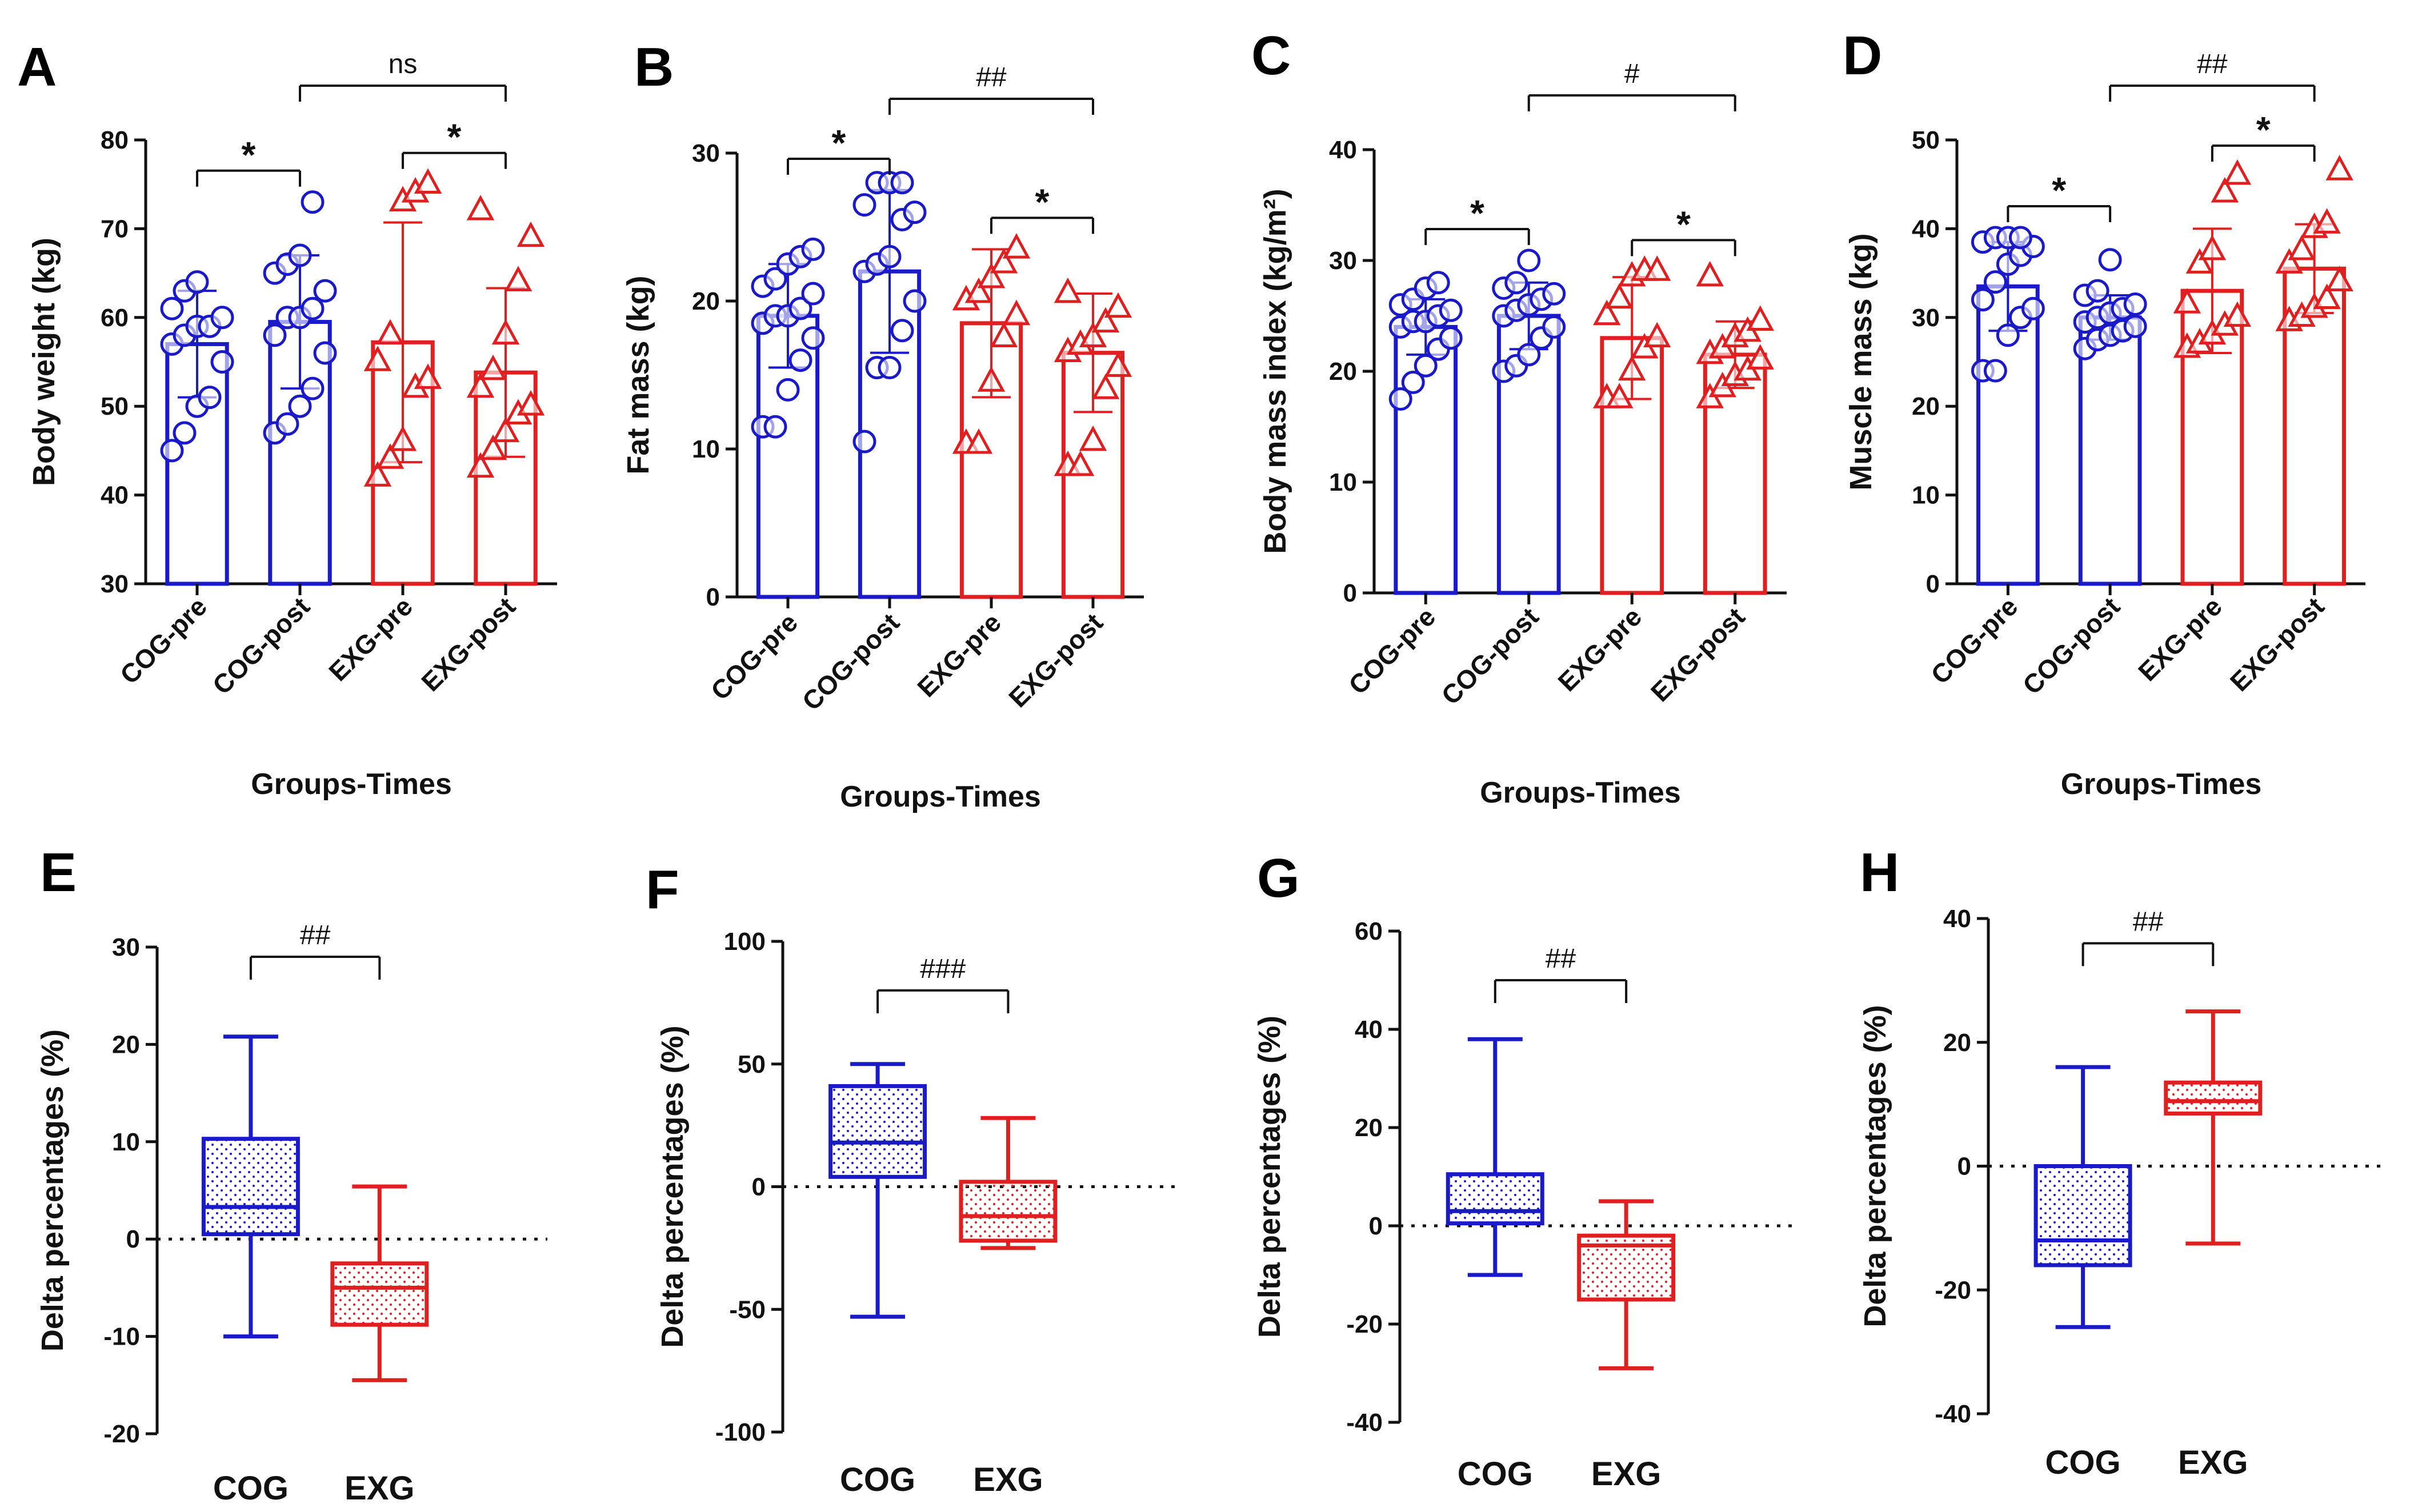 This screenshot has width=2414, height=1512. I want to click on sig-label: ##, so click(991, 77).